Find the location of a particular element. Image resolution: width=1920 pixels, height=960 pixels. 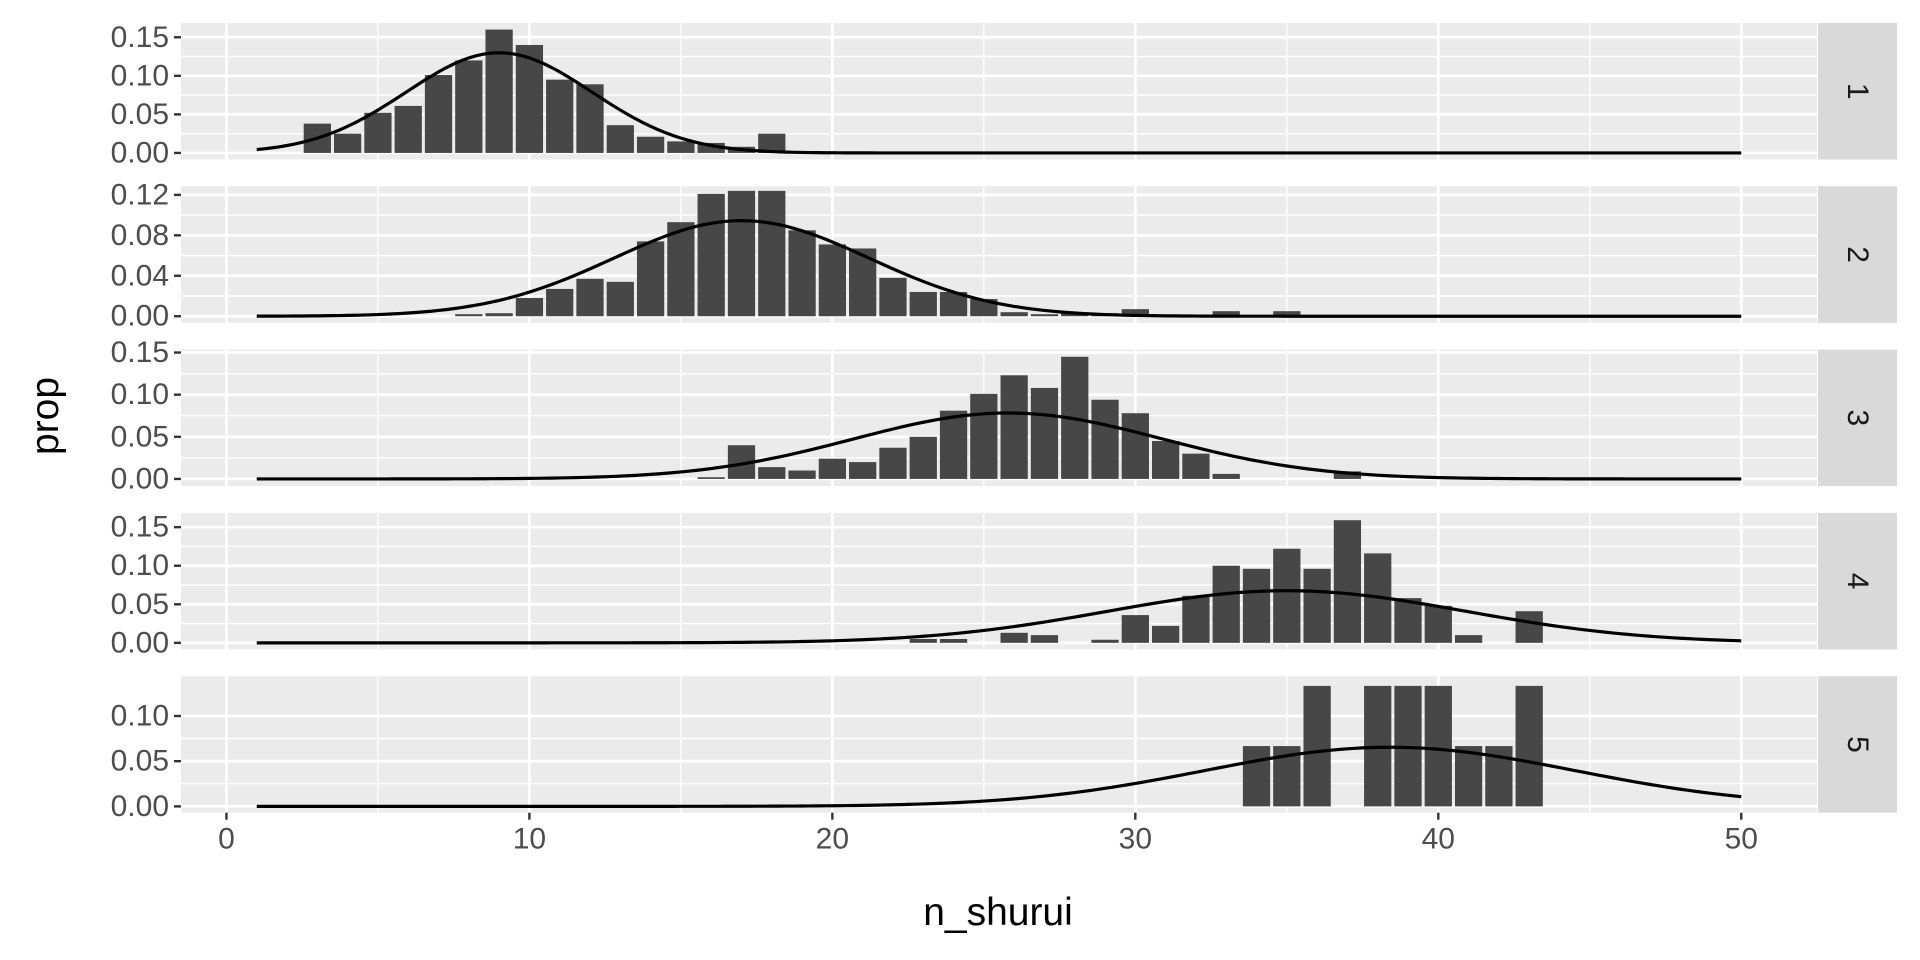

facet-strip-label: 5 is located at coordinates (1857, 744).